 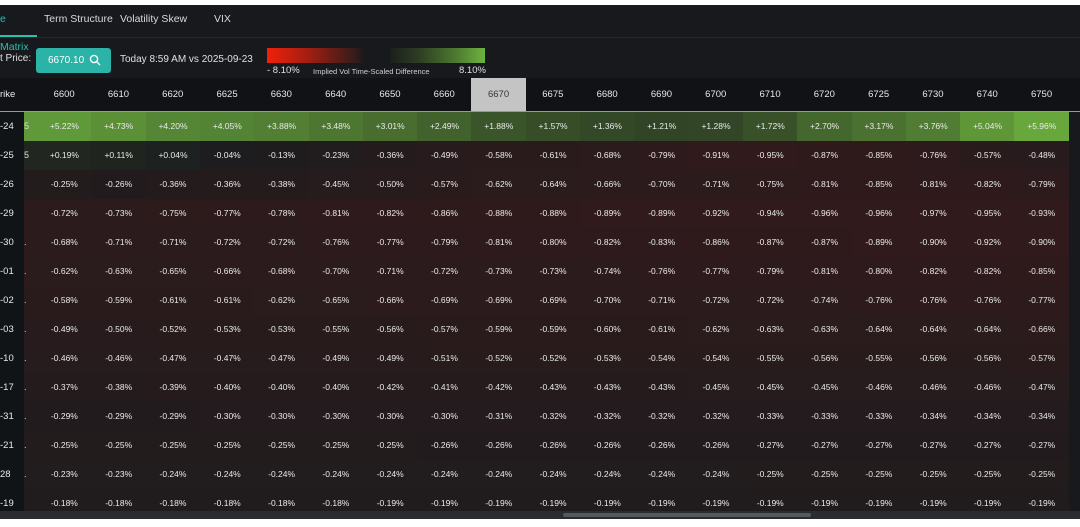 I want to click on matrix-cell: -0.90%, so click(x=1042, y=242).